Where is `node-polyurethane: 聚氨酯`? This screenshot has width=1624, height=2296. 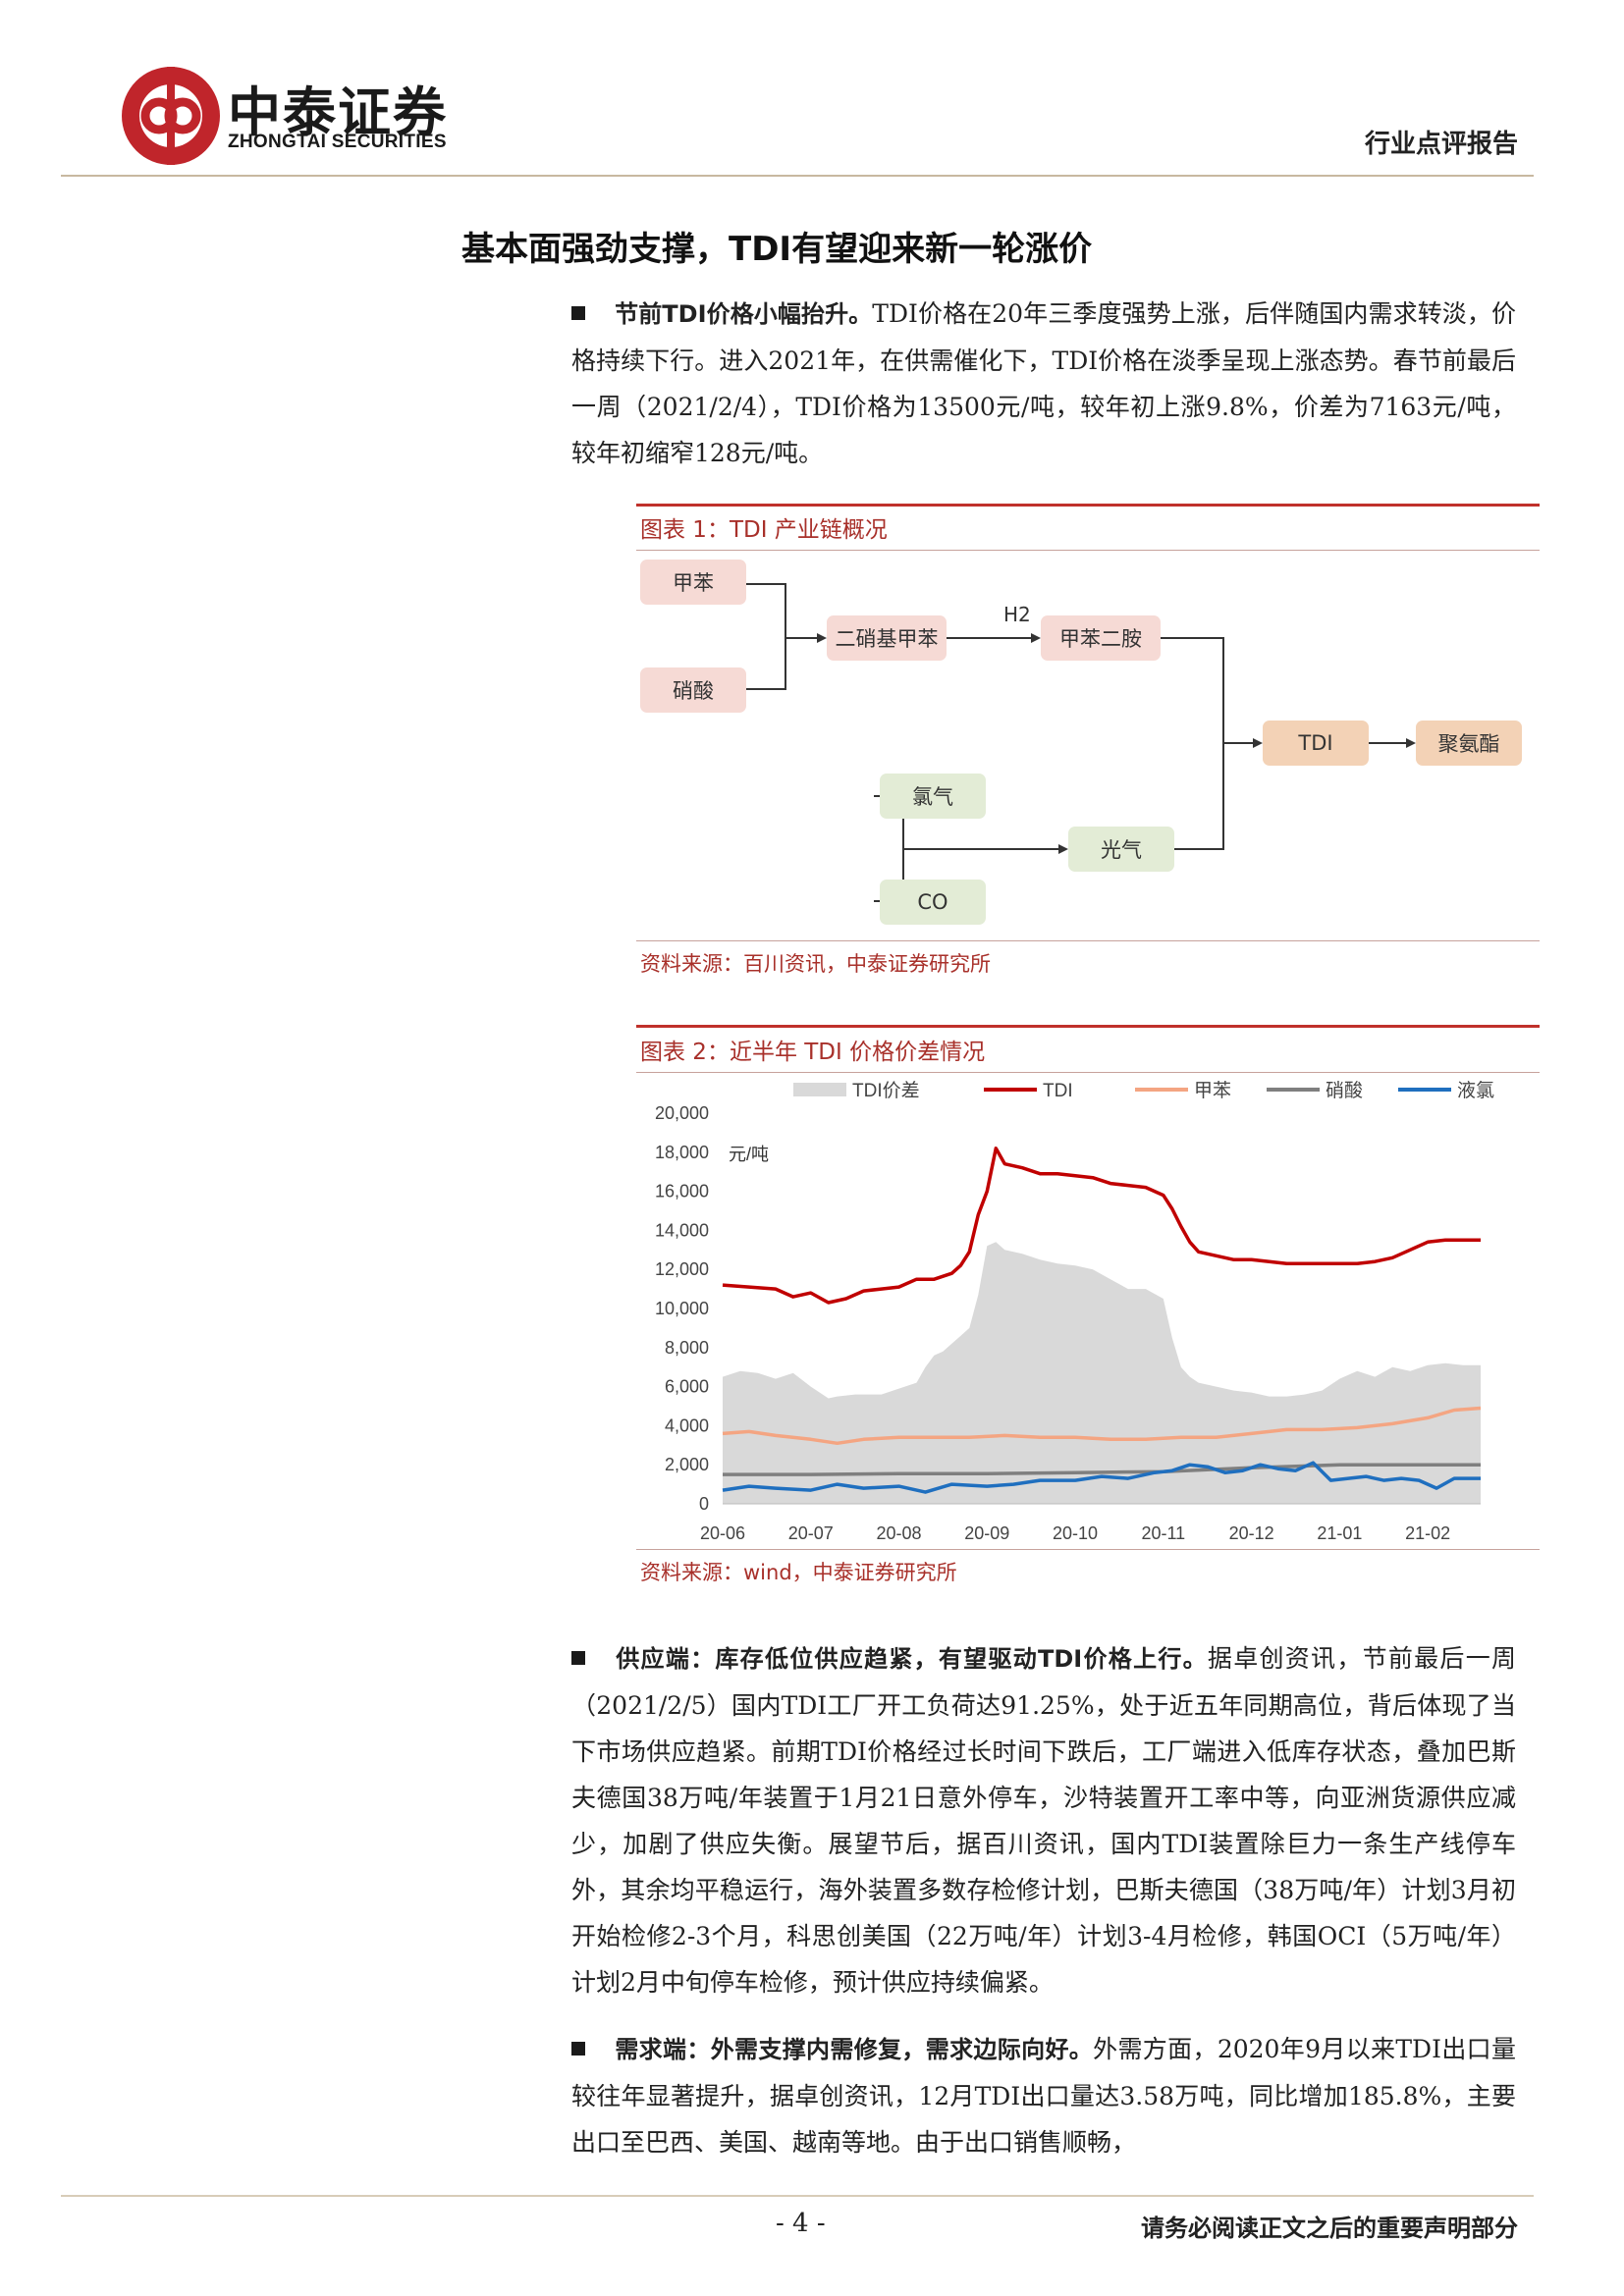
node-polyurethane: 聚氨酯 is located at coordinates (1469, 743).